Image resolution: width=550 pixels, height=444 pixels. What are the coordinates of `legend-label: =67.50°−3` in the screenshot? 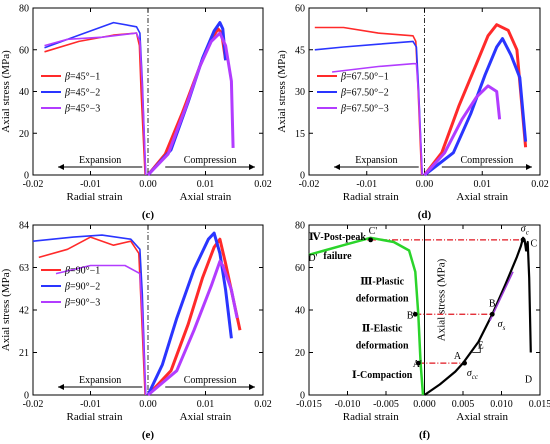 It's located at (367, 109).